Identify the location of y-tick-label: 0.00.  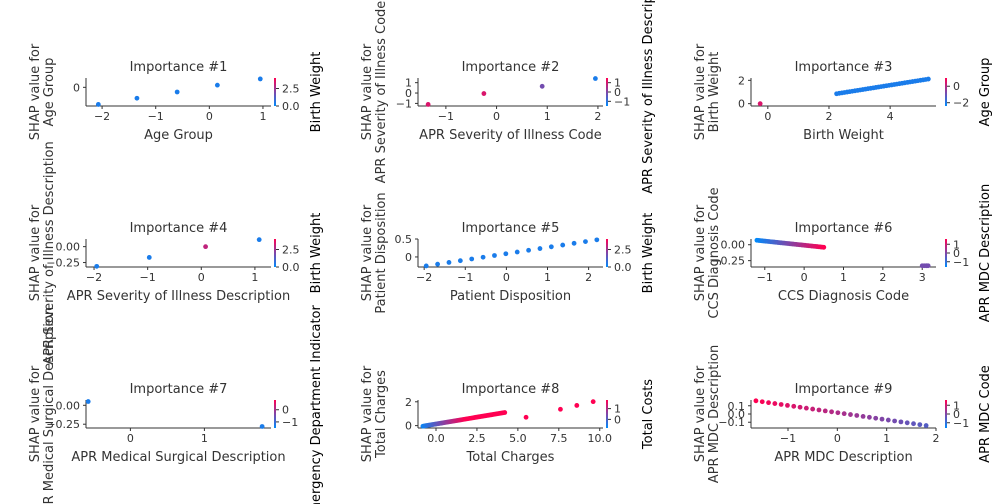
(68, 405).